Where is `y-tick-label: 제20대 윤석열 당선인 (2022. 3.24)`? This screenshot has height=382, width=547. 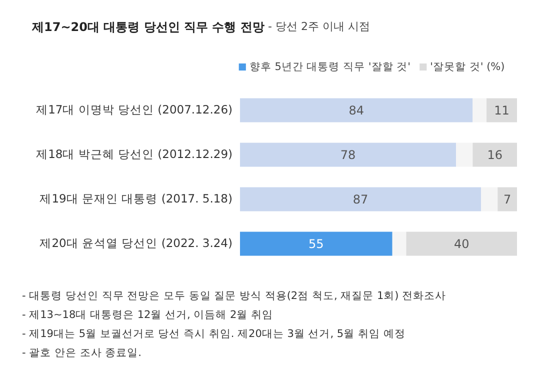 y-tick-label: 제20대 윤석열 당선인 (2022. 3.24) is located at coordinates (136, 243).